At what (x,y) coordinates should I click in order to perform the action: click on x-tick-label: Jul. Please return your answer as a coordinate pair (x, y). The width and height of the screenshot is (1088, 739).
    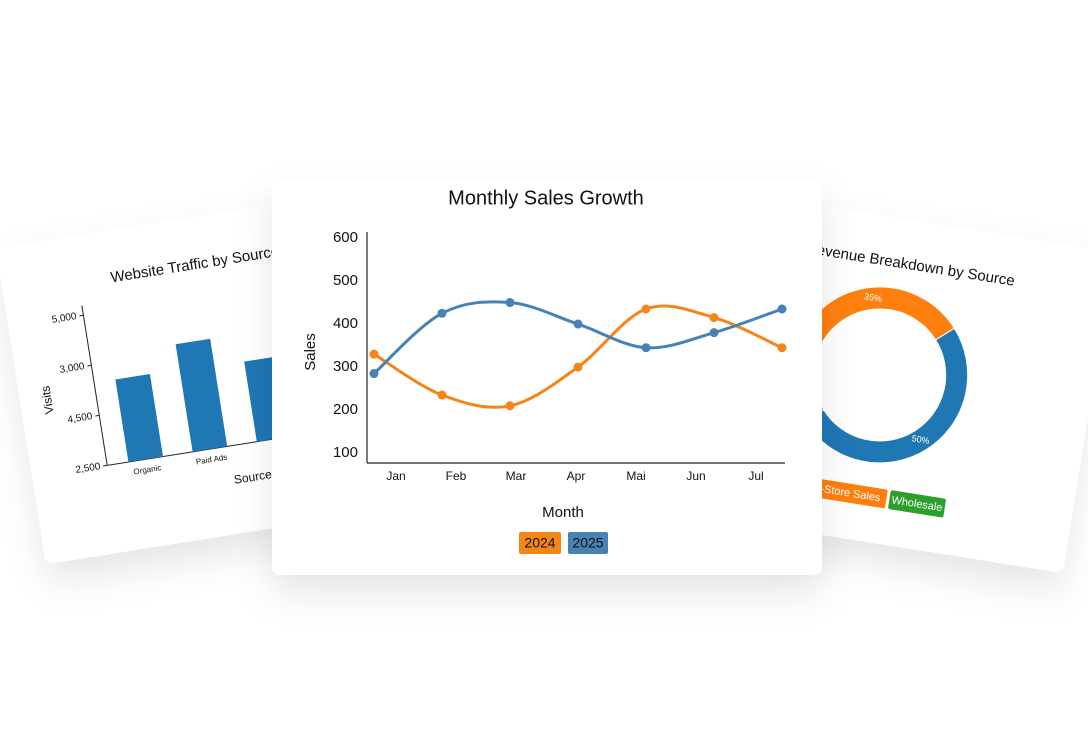
    Looking at the image, I should click on (755, 476).